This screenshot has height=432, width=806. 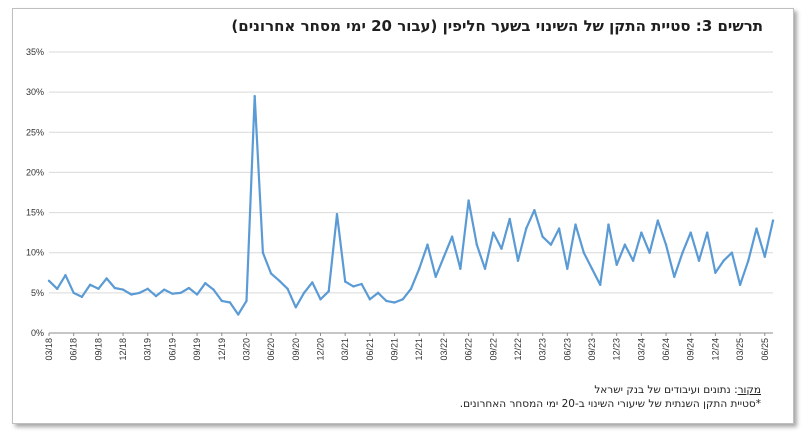 What do you see at coordinates (617, 349) in the screenshot?
I see `x-tick-label: 12/23` at bounding box center [617, 349].